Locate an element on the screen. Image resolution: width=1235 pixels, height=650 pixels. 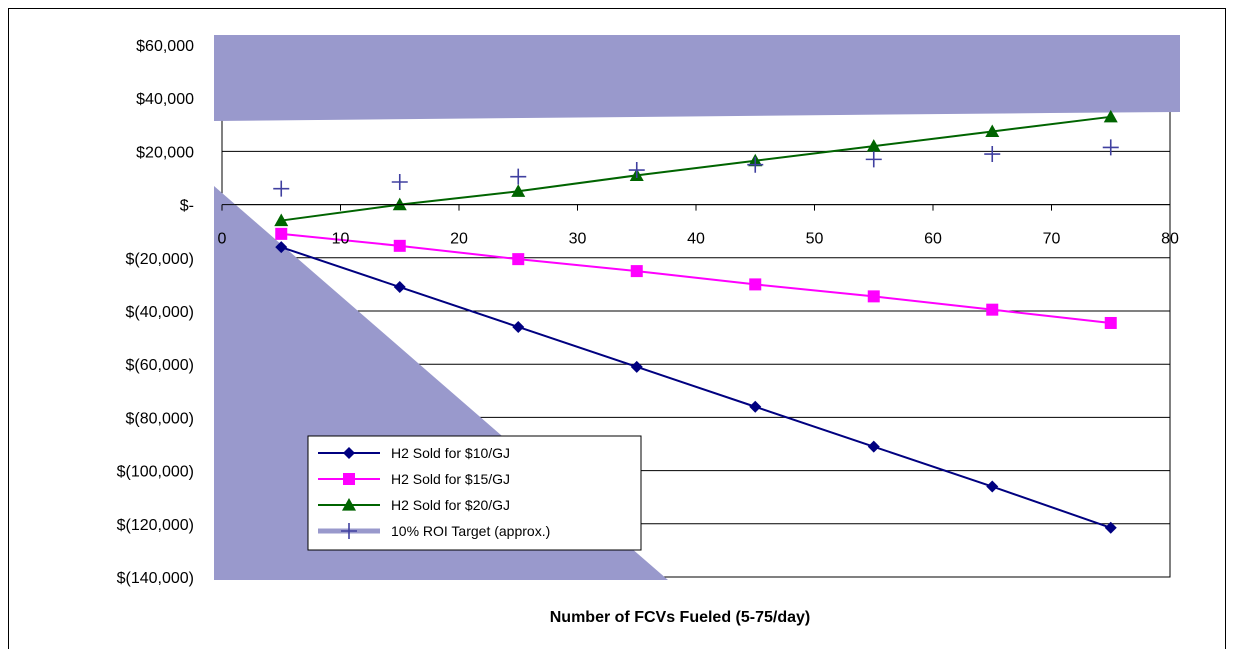
overlay-band-top is located at coordinates (697, 78).